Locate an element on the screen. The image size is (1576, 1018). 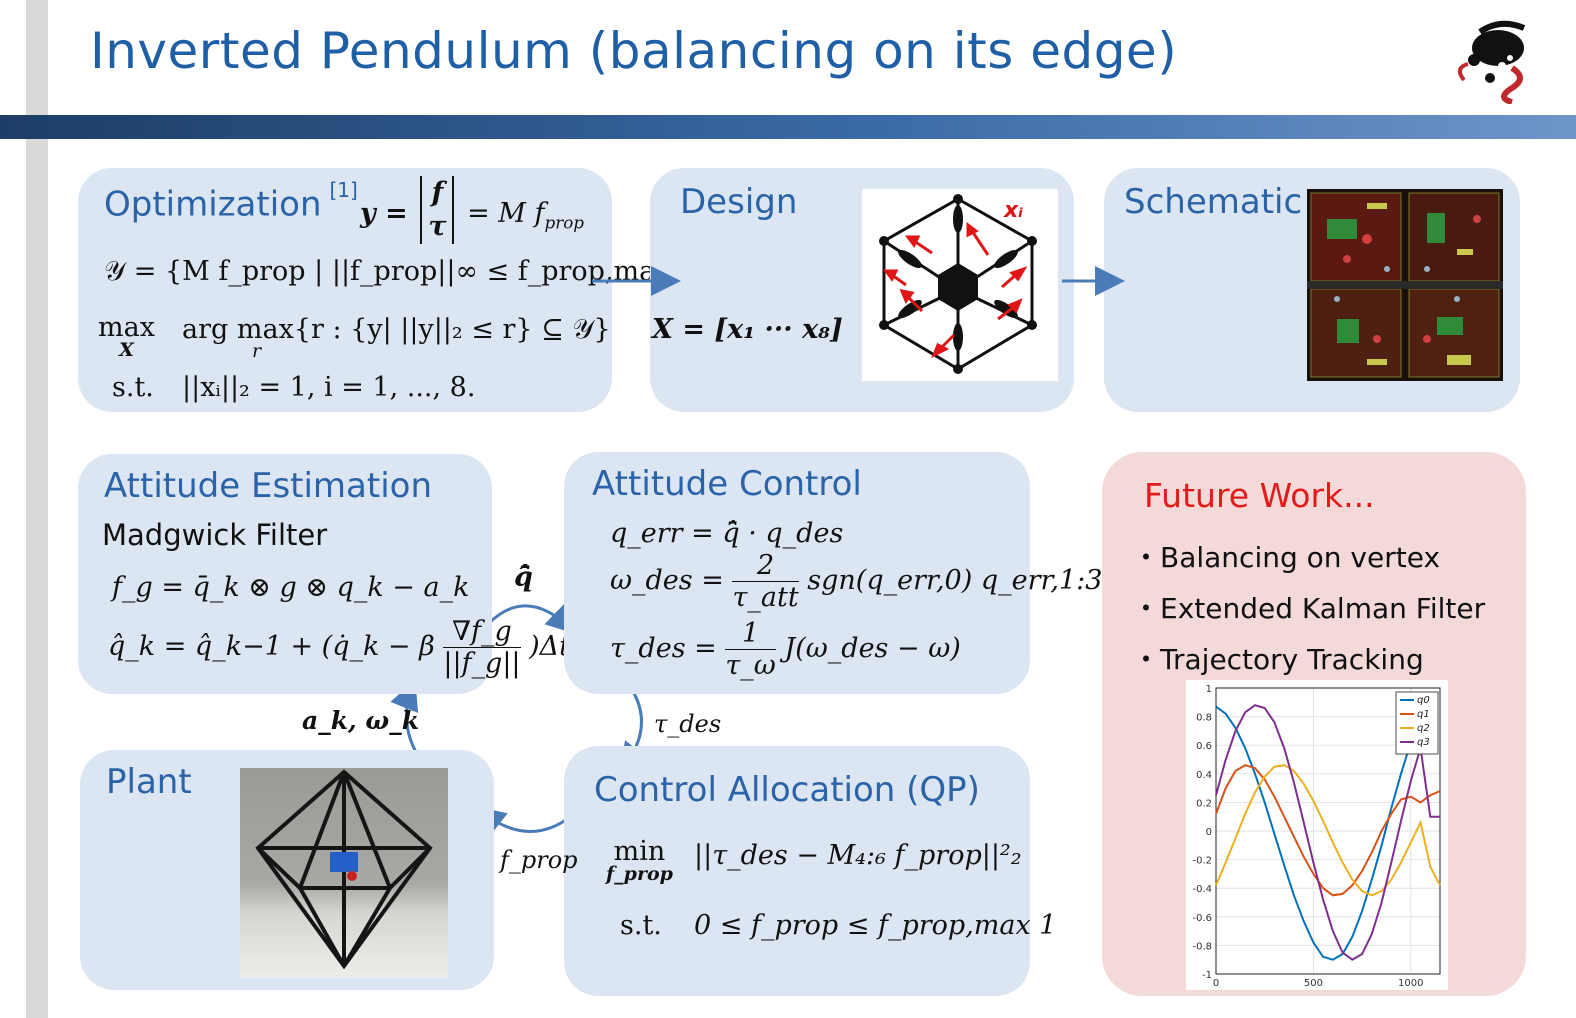
attitude-estimation-card is located at coordinates (285, 574).